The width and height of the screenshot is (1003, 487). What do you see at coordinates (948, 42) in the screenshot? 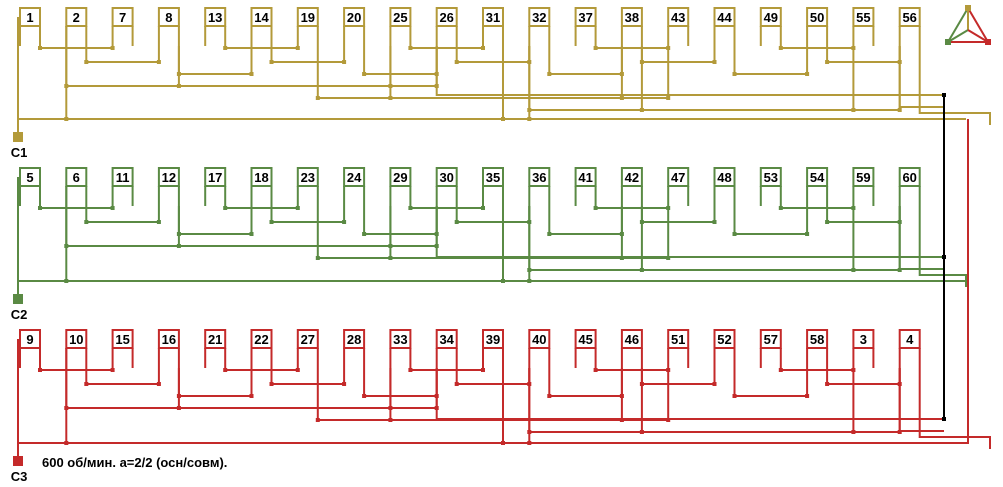
I see `delta-star-icon-node` at bounding box center [948, 42].